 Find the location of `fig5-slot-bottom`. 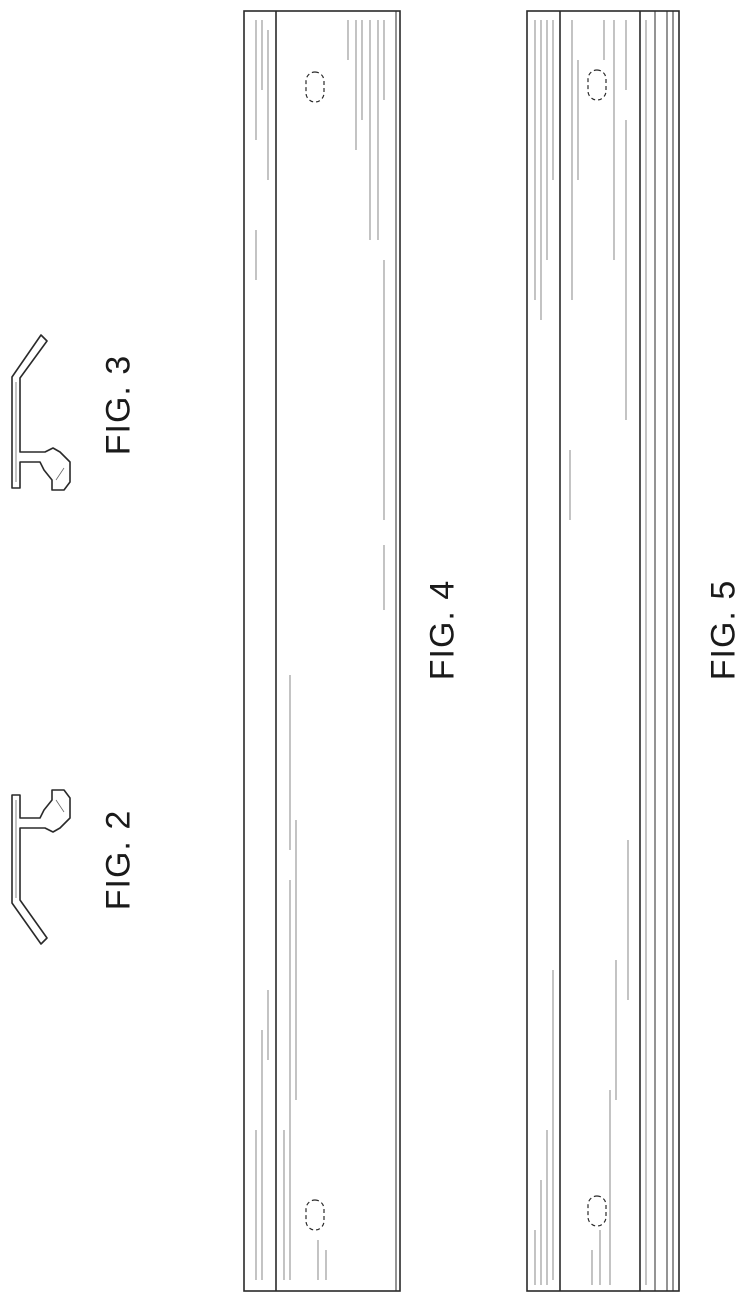

fig5-slot-bottom is located at coordinates (597, 1211).